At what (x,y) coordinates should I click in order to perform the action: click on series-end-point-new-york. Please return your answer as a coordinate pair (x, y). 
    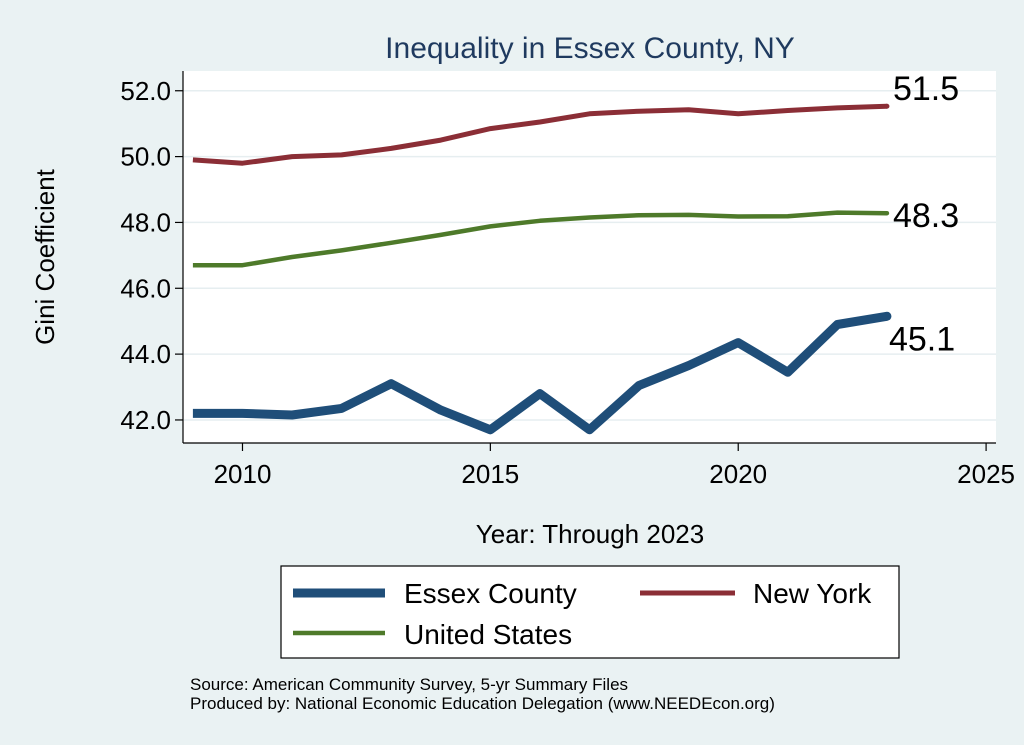
    Looking at the image, I should click on (887, 106).